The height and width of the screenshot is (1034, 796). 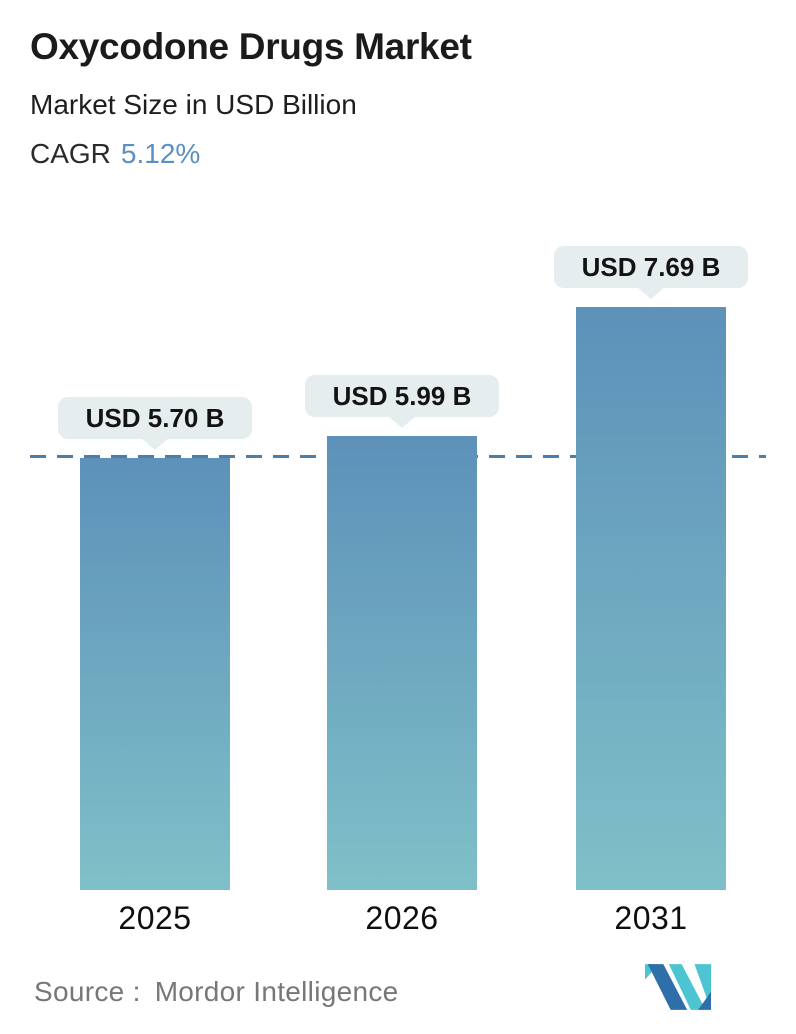 I want to click on bar-2025, so click(x=155, y=674).